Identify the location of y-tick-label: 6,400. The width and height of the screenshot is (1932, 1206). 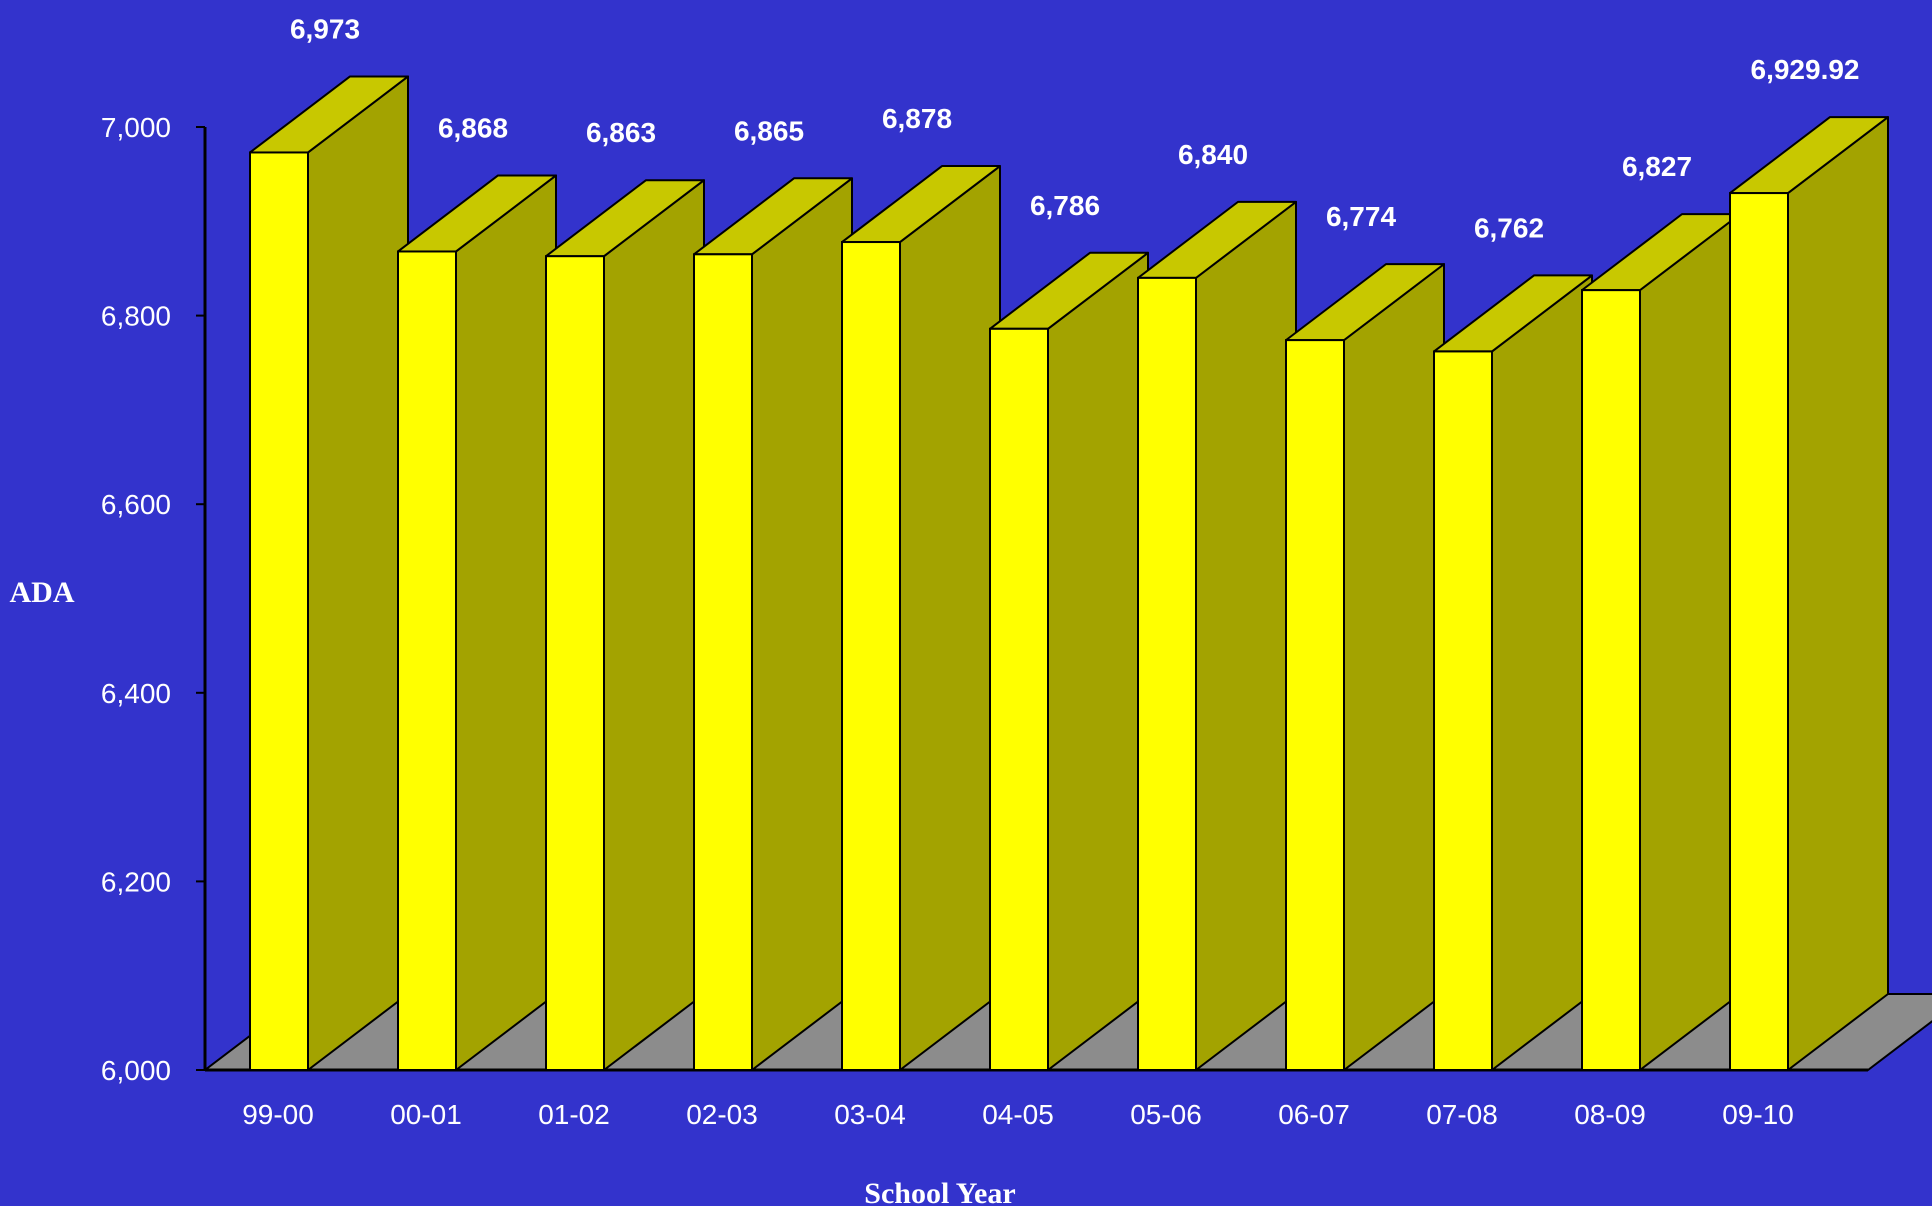
(136, 693).